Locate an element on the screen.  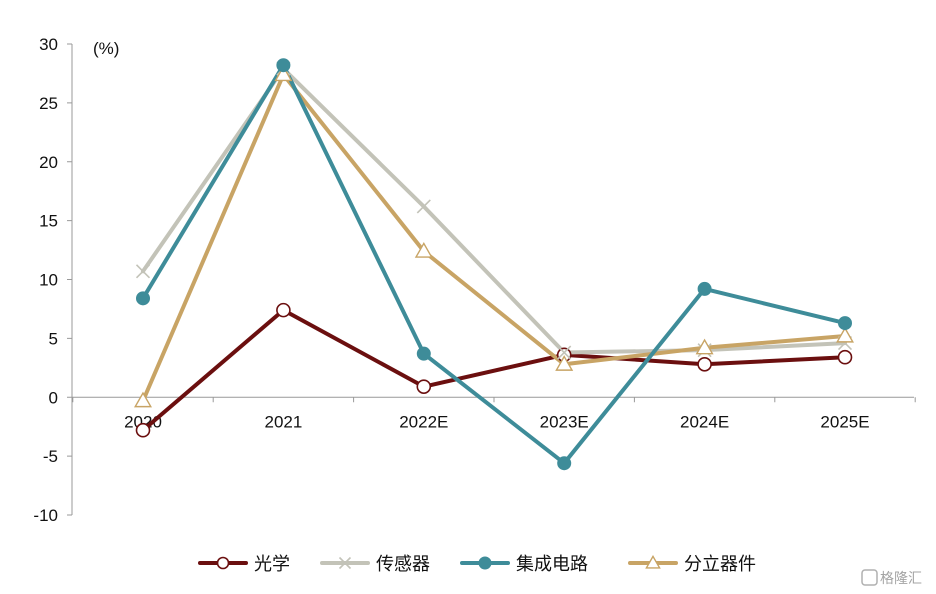
watermark-icon is located at coordinates (869, 577).